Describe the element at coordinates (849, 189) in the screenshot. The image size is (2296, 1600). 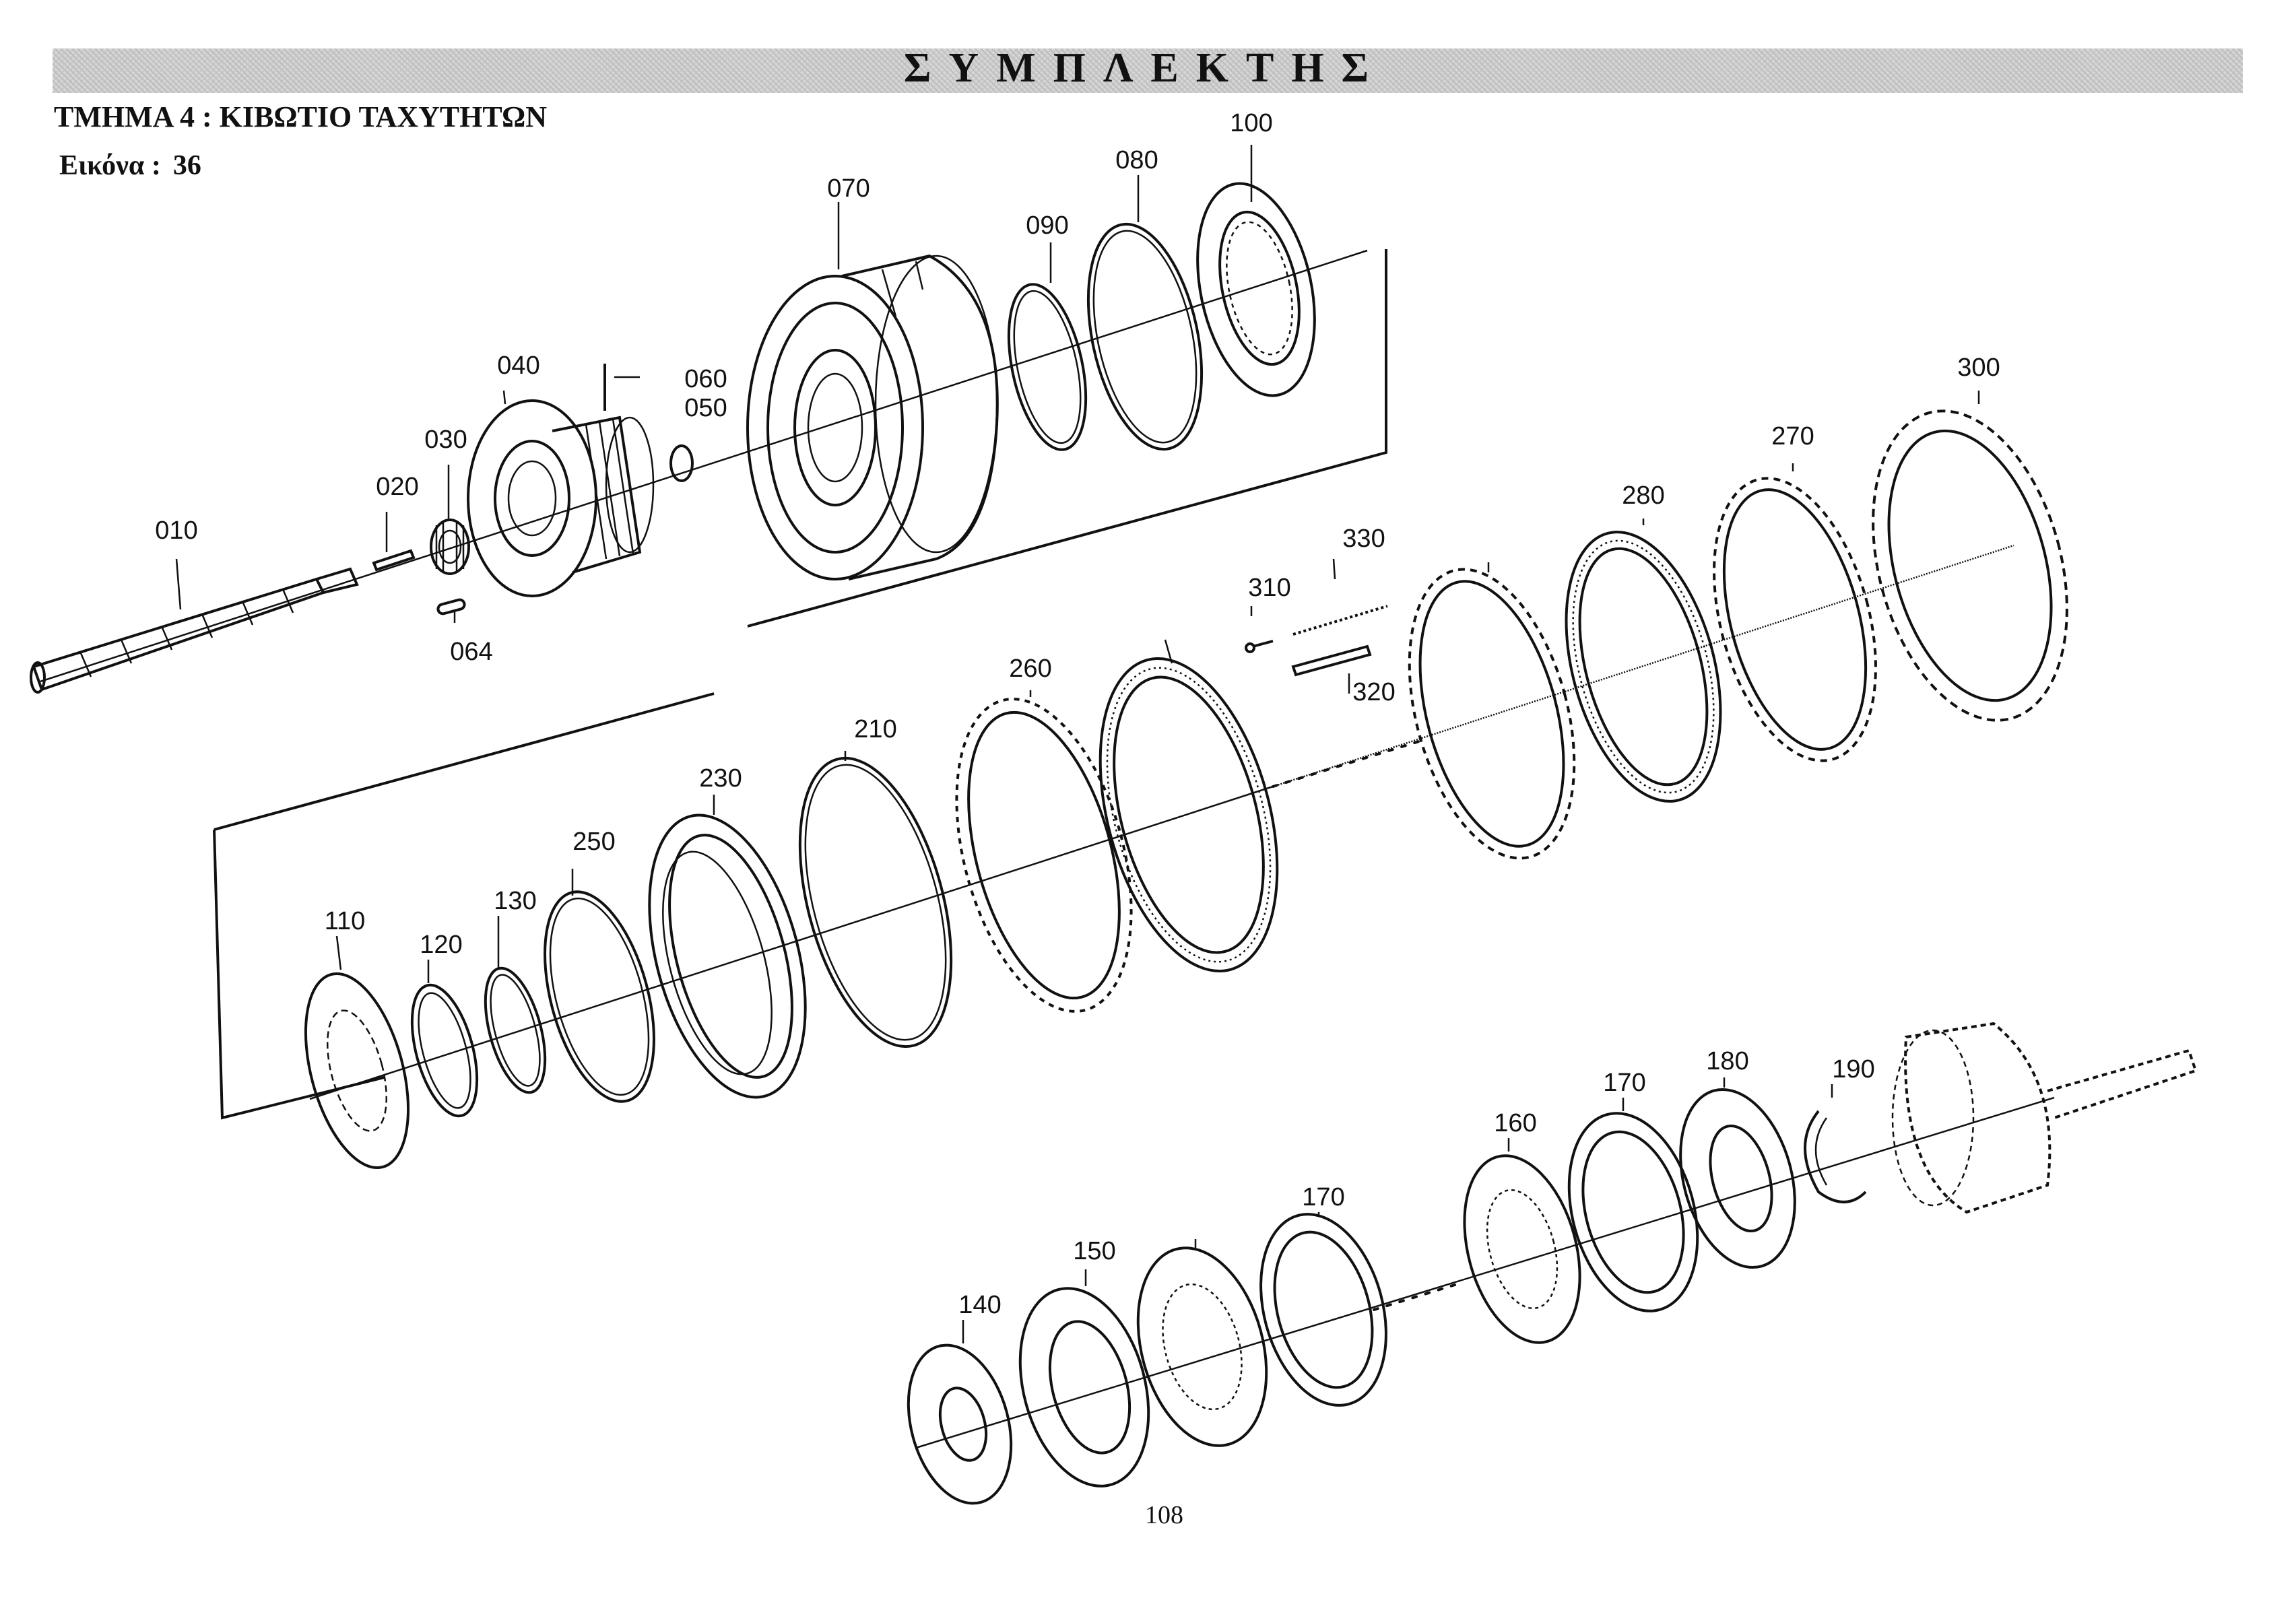
I see `label-070: 070` at that location.